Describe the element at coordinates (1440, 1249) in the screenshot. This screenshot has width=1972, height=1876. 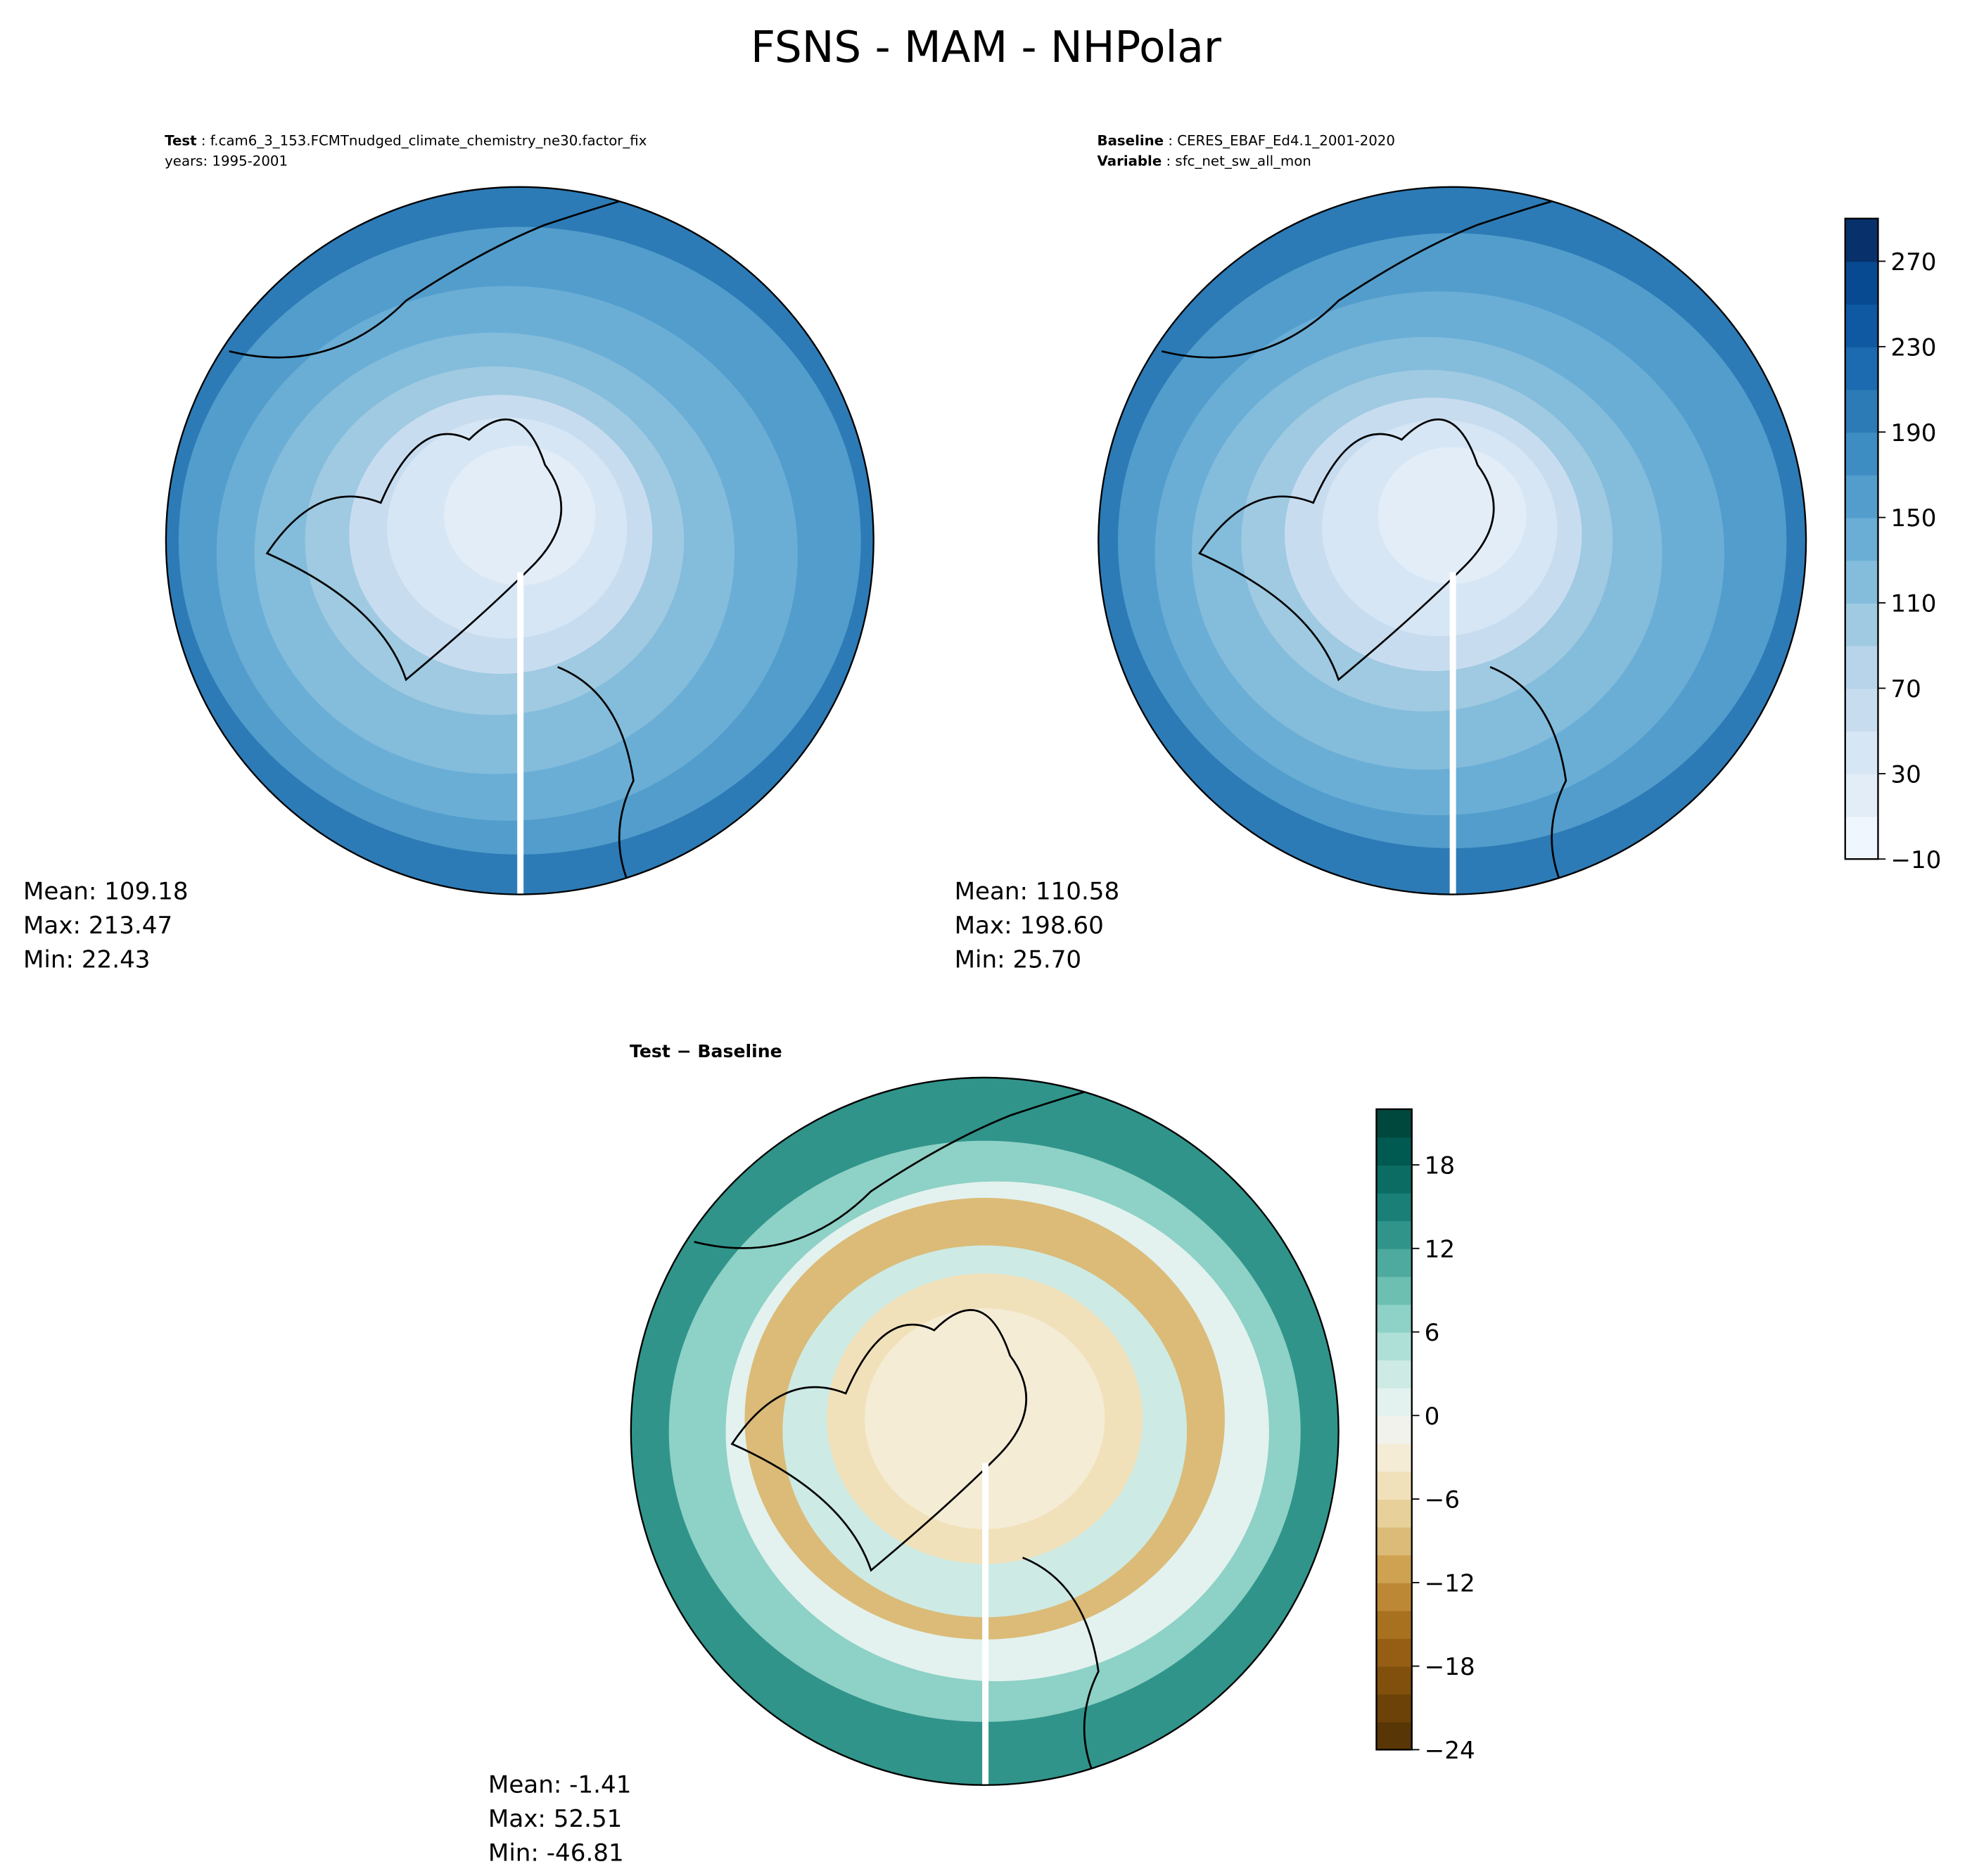
I see `colorbar-tick-label: 12` at that location.